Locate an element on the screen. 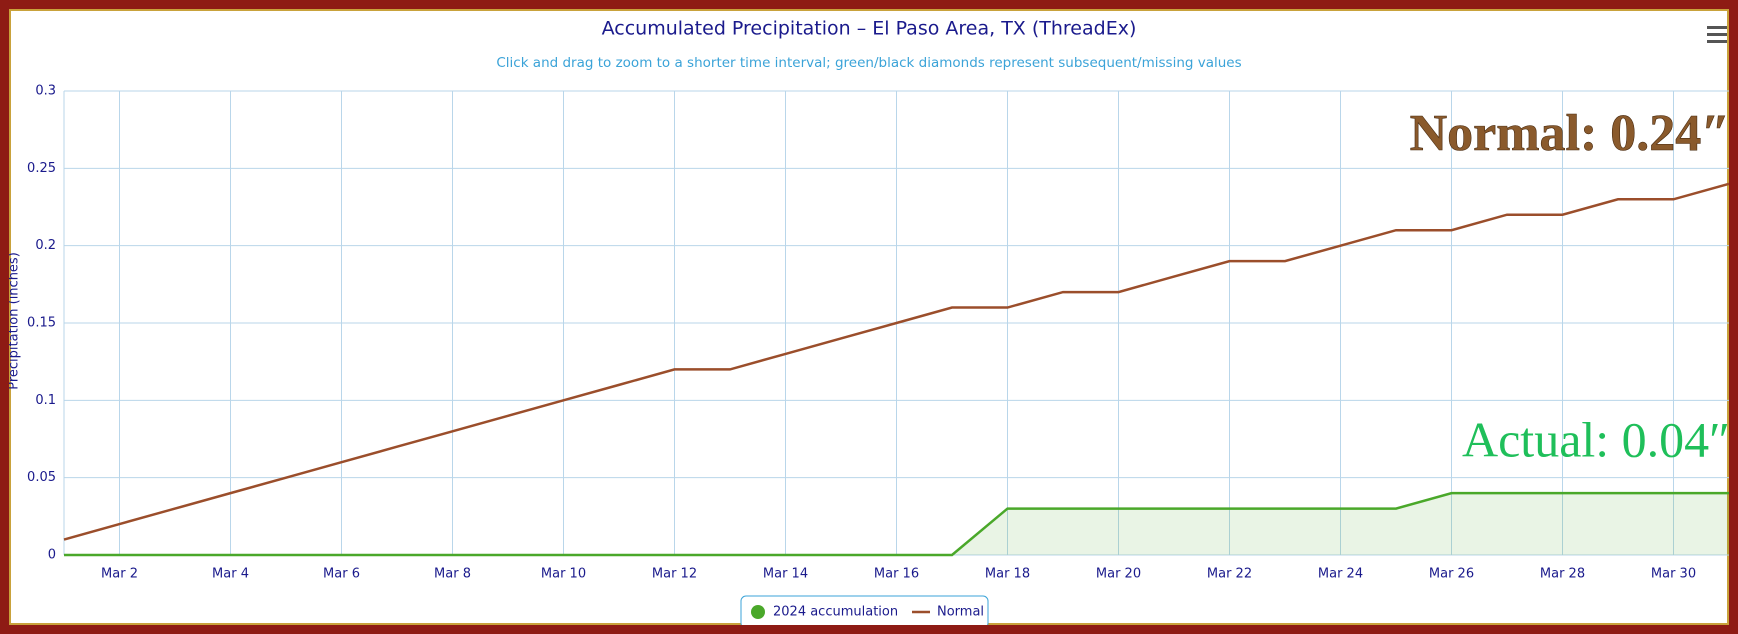  x-tick-label: Mar 12 is located at coordinates (674, 574).